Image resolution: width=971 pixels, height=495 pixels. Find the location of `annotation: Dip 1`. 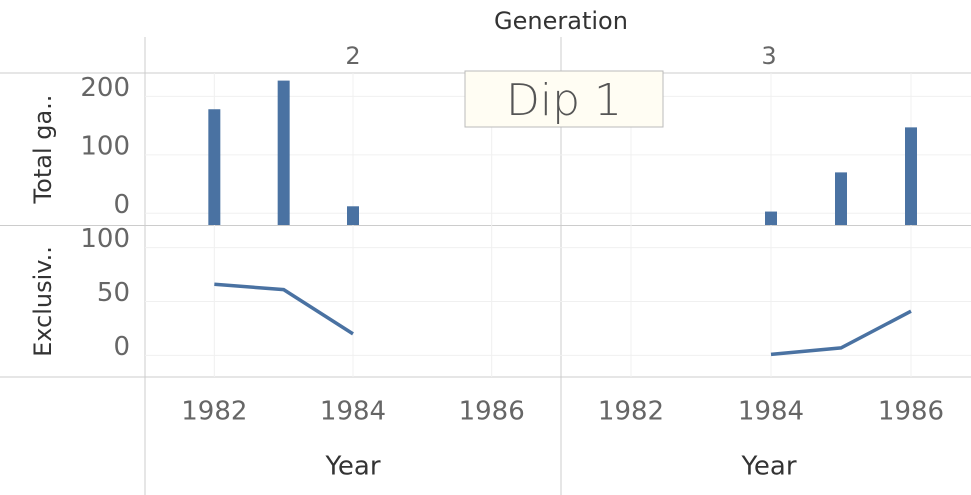

annotation: Dip 1 is located at coordinates (564, 100).